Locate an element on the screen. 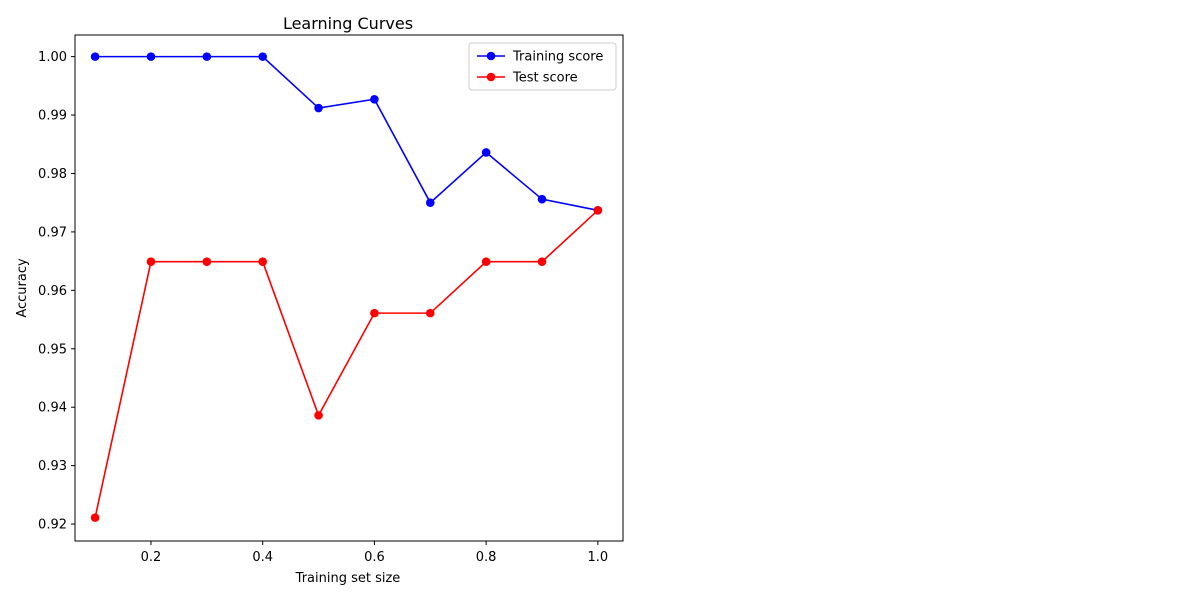 This screenshot has height=600, width=1200. x-axis-label: Training set size is located at coordinates (348, 578).